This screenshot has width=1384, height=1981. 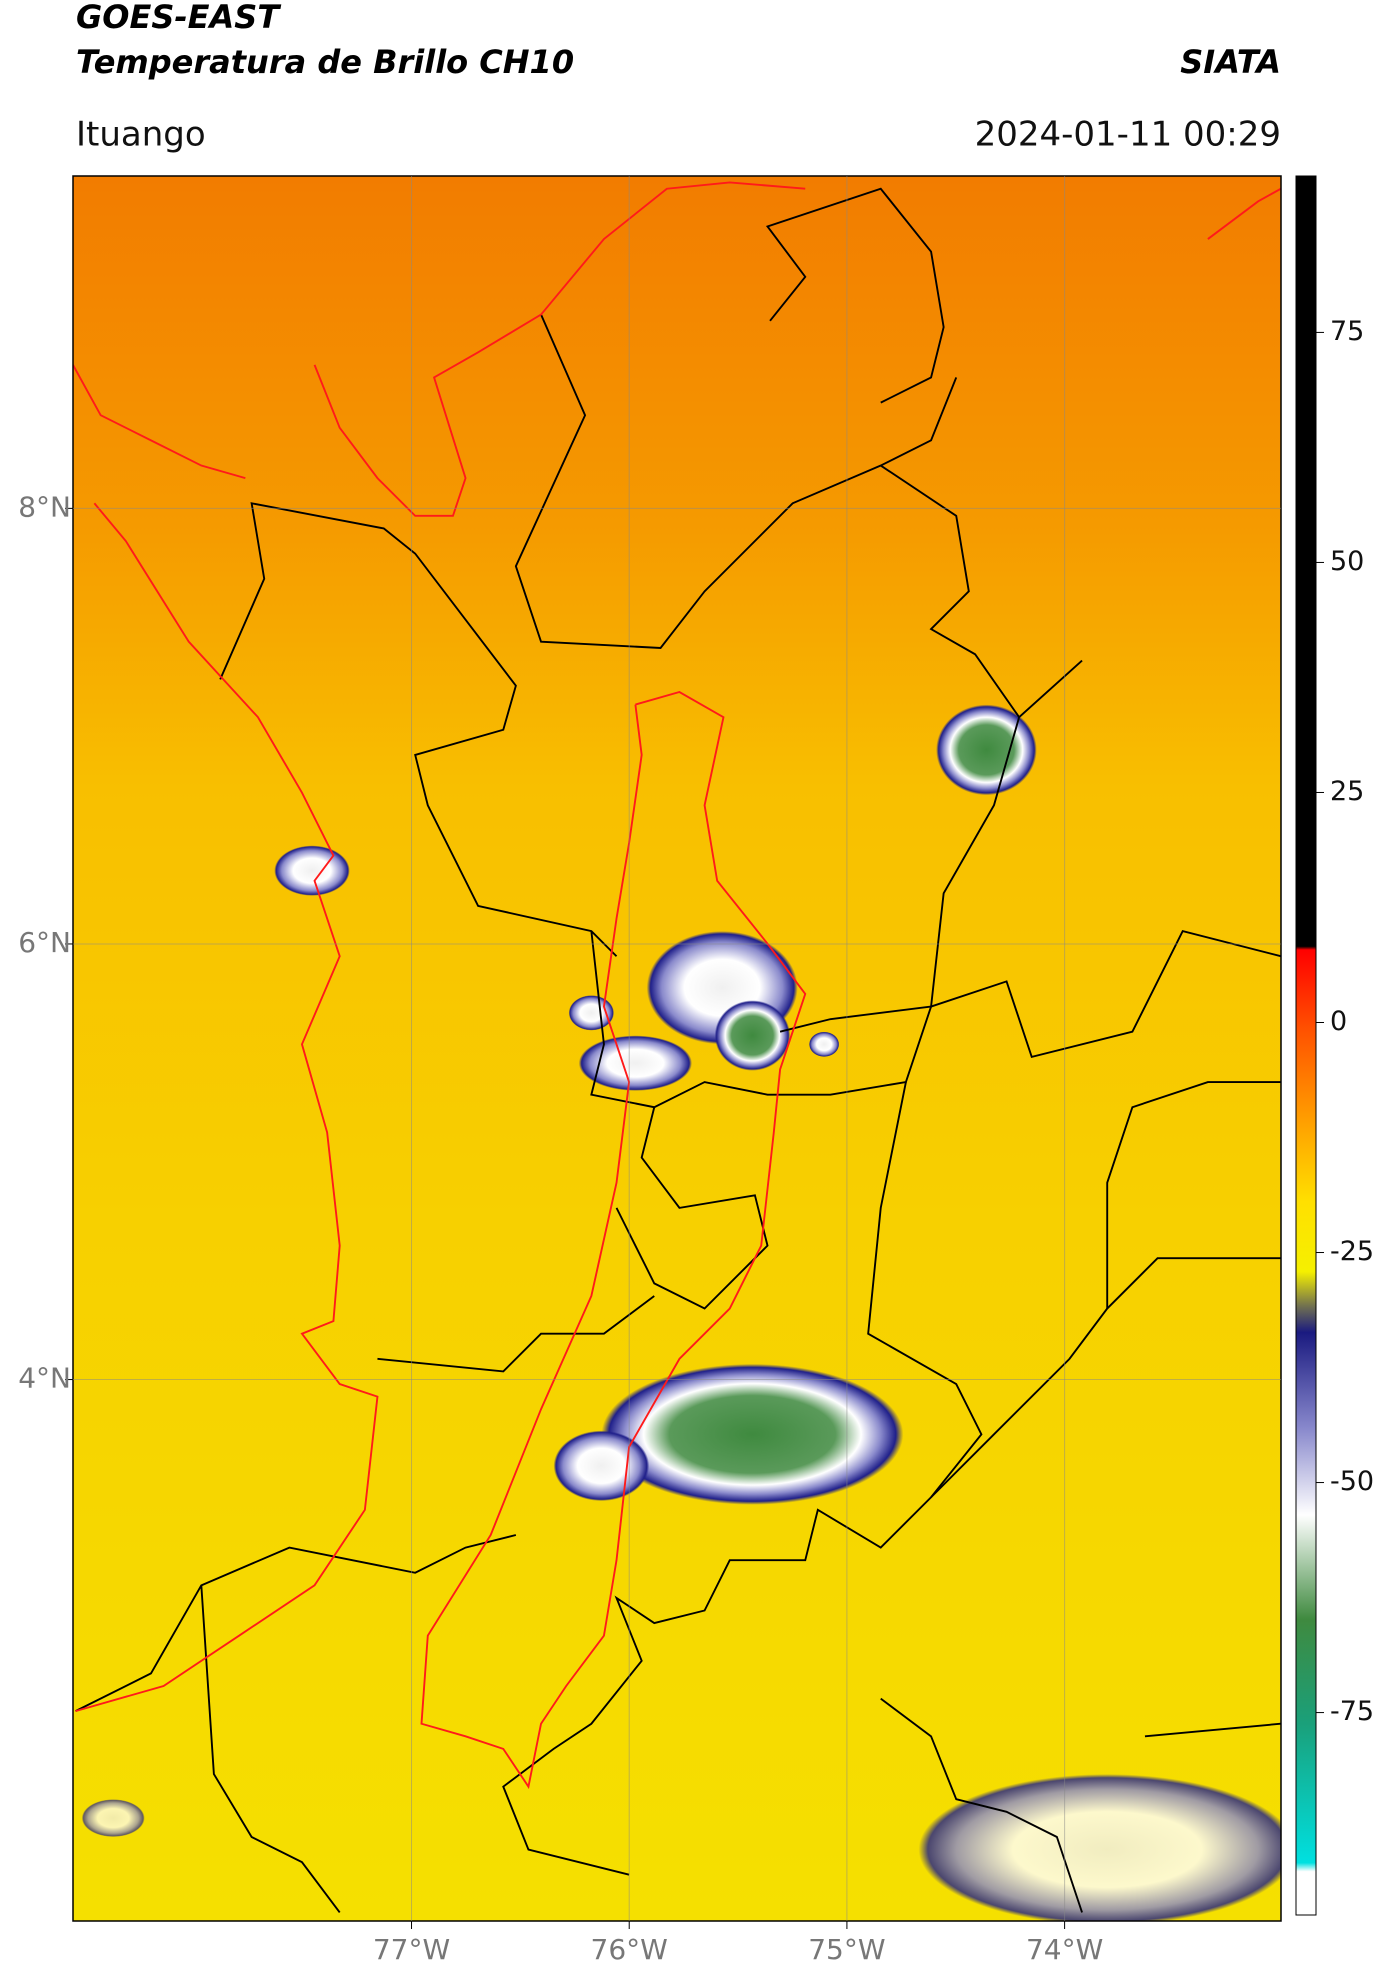 What do you see at coordinates (1352, 1481) in the screenshot?
I see `colorbar-tick-label: -50` at bounding box center [1352, 1481].